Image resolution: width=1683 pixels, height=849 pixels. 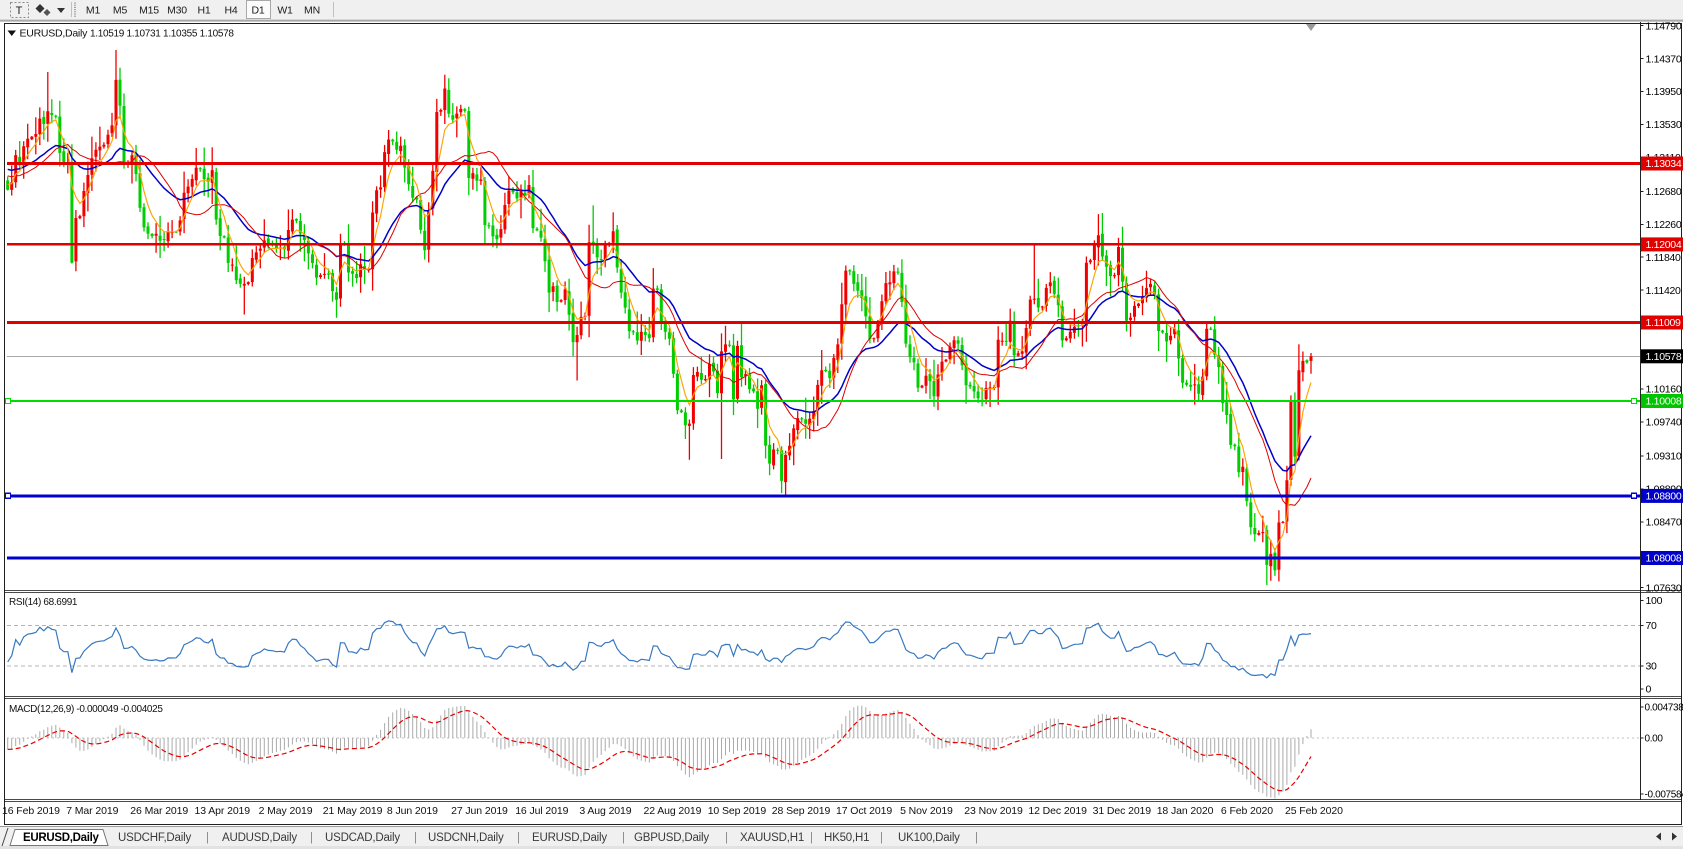 What do you see at coordinates (412, 811) in the screenshot?
I see `svg-text: 8 Jun 2019` at bounding box center [412, 811].